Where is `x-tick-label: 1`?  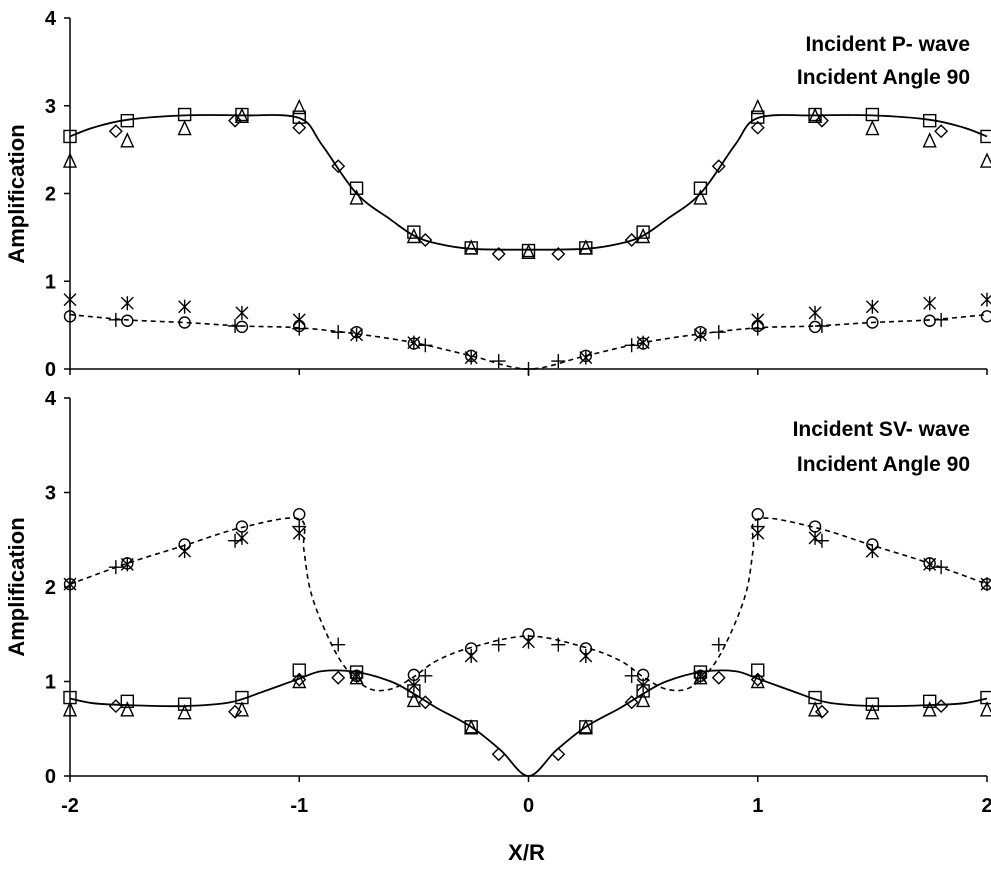 x-tick-label: 1 is located at coordinates (757, 806).